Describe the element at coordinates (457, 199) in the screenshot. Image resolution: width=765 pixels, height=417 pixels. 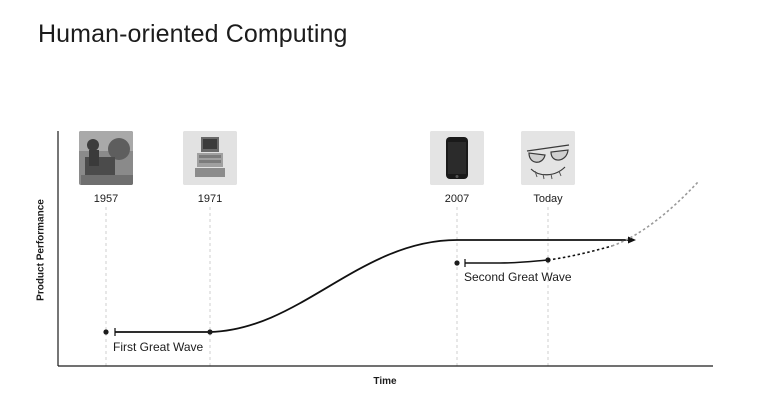
I see `milestone-label-2007: 2007` at that location.